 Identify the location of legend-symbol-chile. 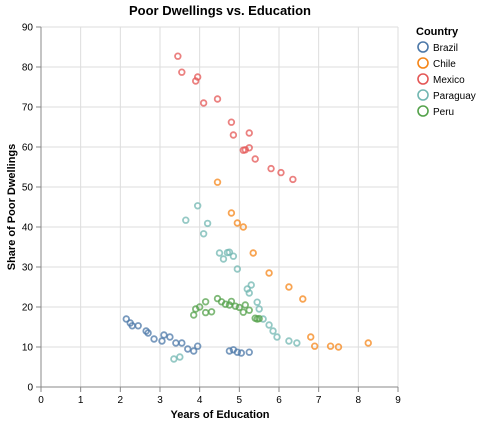
(423, 63).